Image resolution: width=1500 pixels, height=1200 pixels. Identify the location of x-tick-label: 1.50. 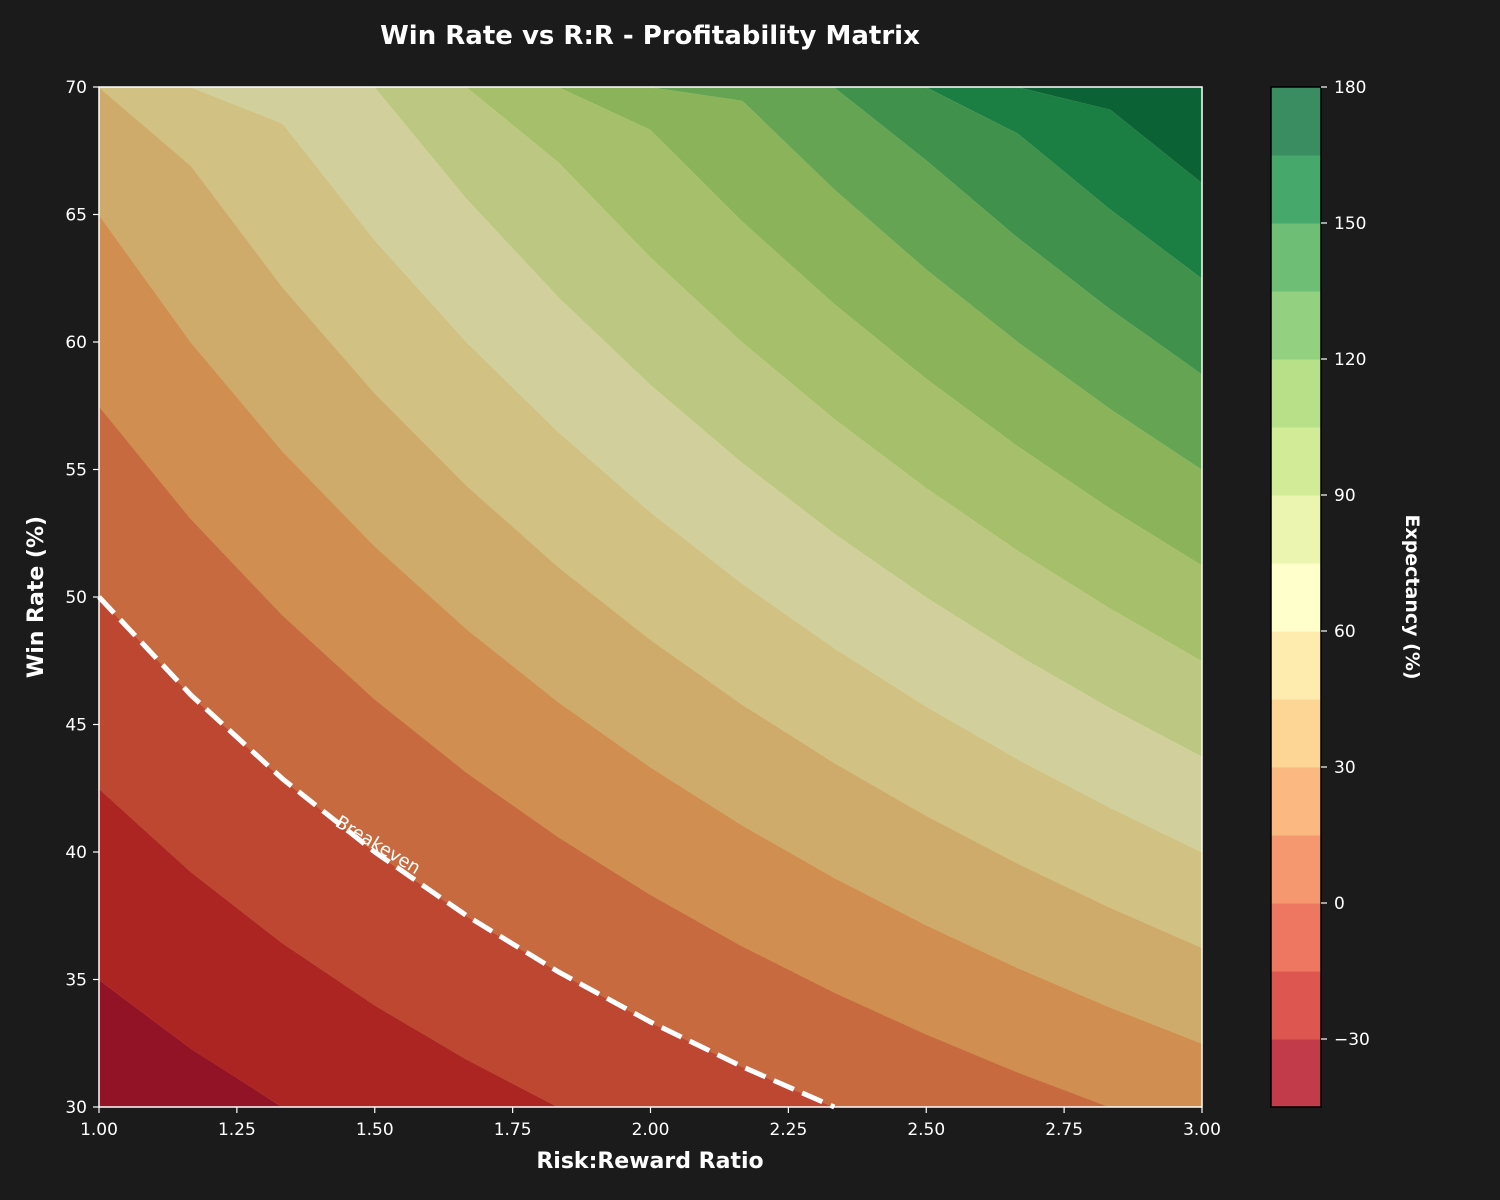
(375, 1130).